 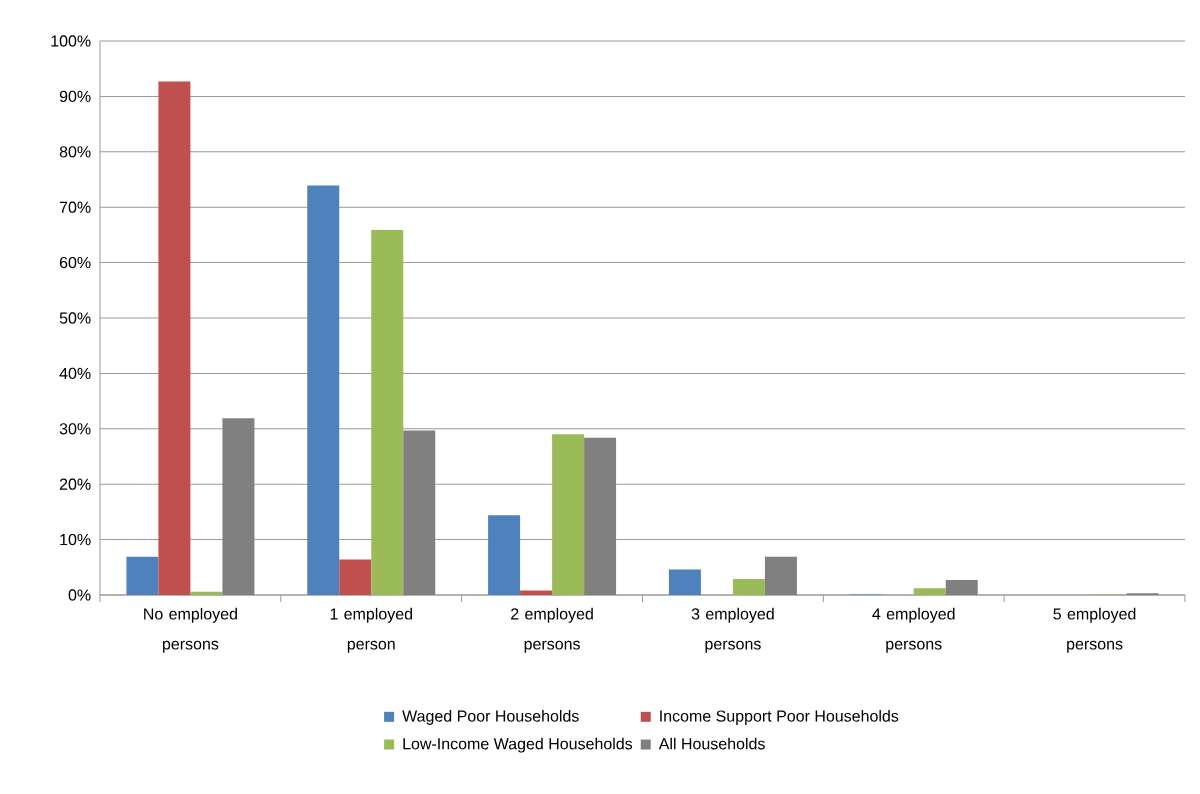 I want to click on legend-label: All Households, so click(x=711, y=743).